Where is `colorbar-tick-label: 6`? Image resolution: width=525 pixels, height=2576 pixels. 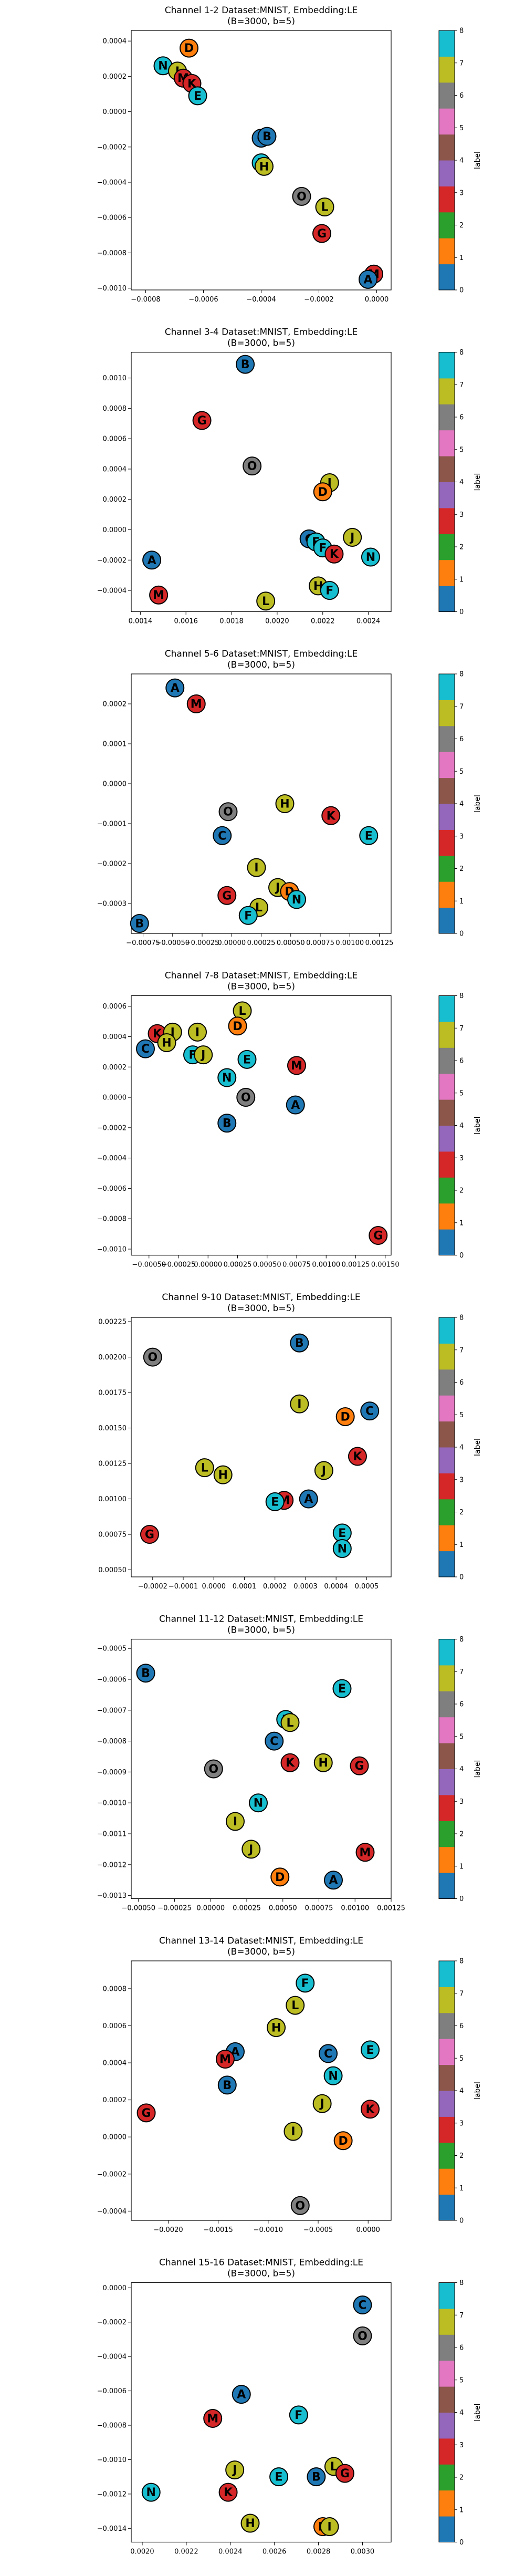
colorbar-tick-label: 6 is located at coordinates (461, 2348).